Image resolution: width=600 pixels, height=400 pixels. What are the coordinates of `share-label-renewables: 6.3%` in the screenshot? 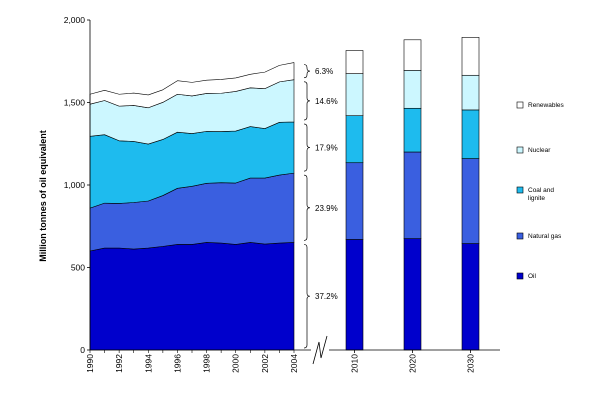 It's located at (324, 71).